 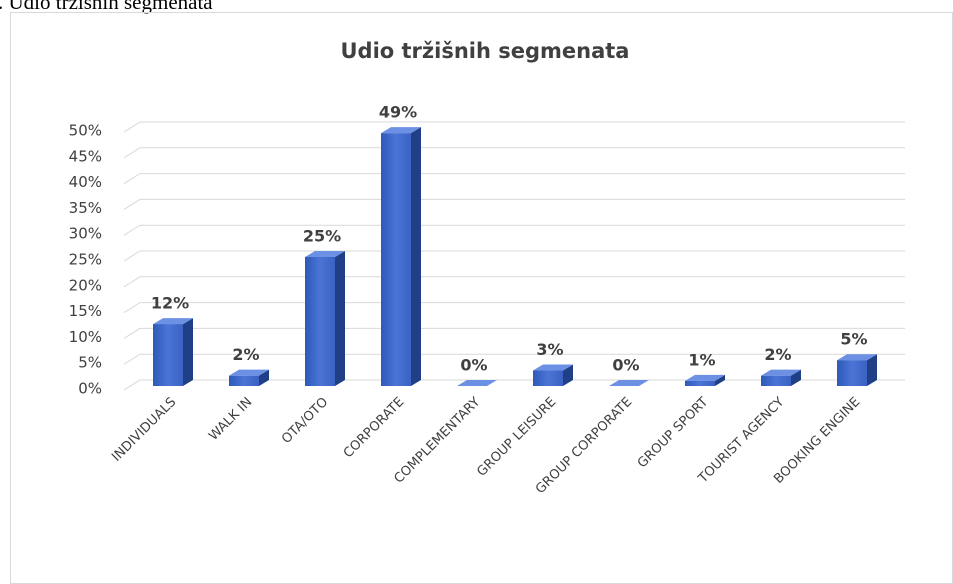 What do you see at coordinates (817, 441) in the screenshot?
I see `x-tick-label: BOOKING ENGINE` at bounding box center [817, 441].